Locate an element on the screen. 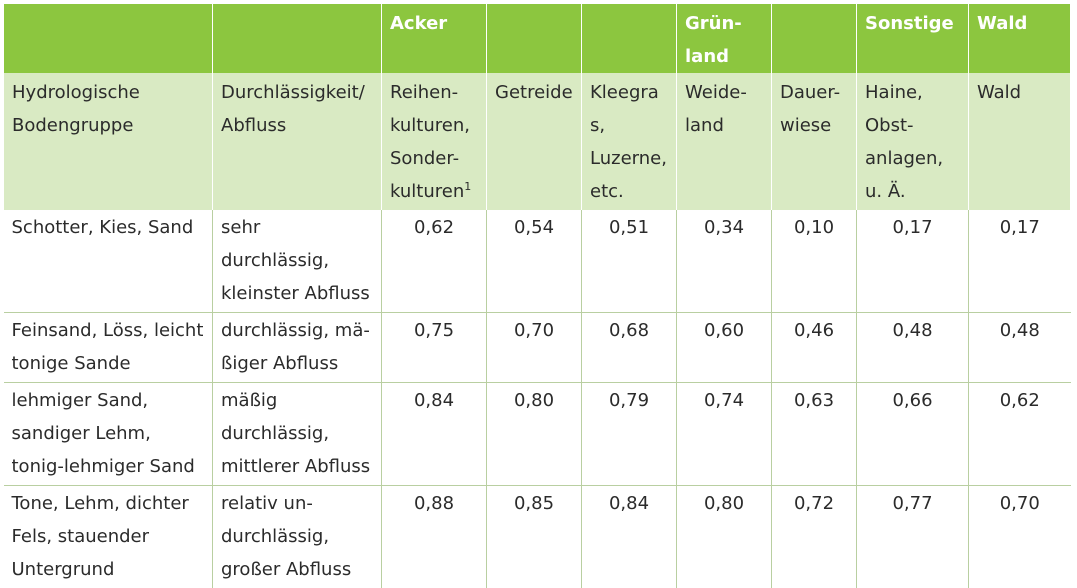  cell-value: 0,88 is located at coordinates (434, 537).